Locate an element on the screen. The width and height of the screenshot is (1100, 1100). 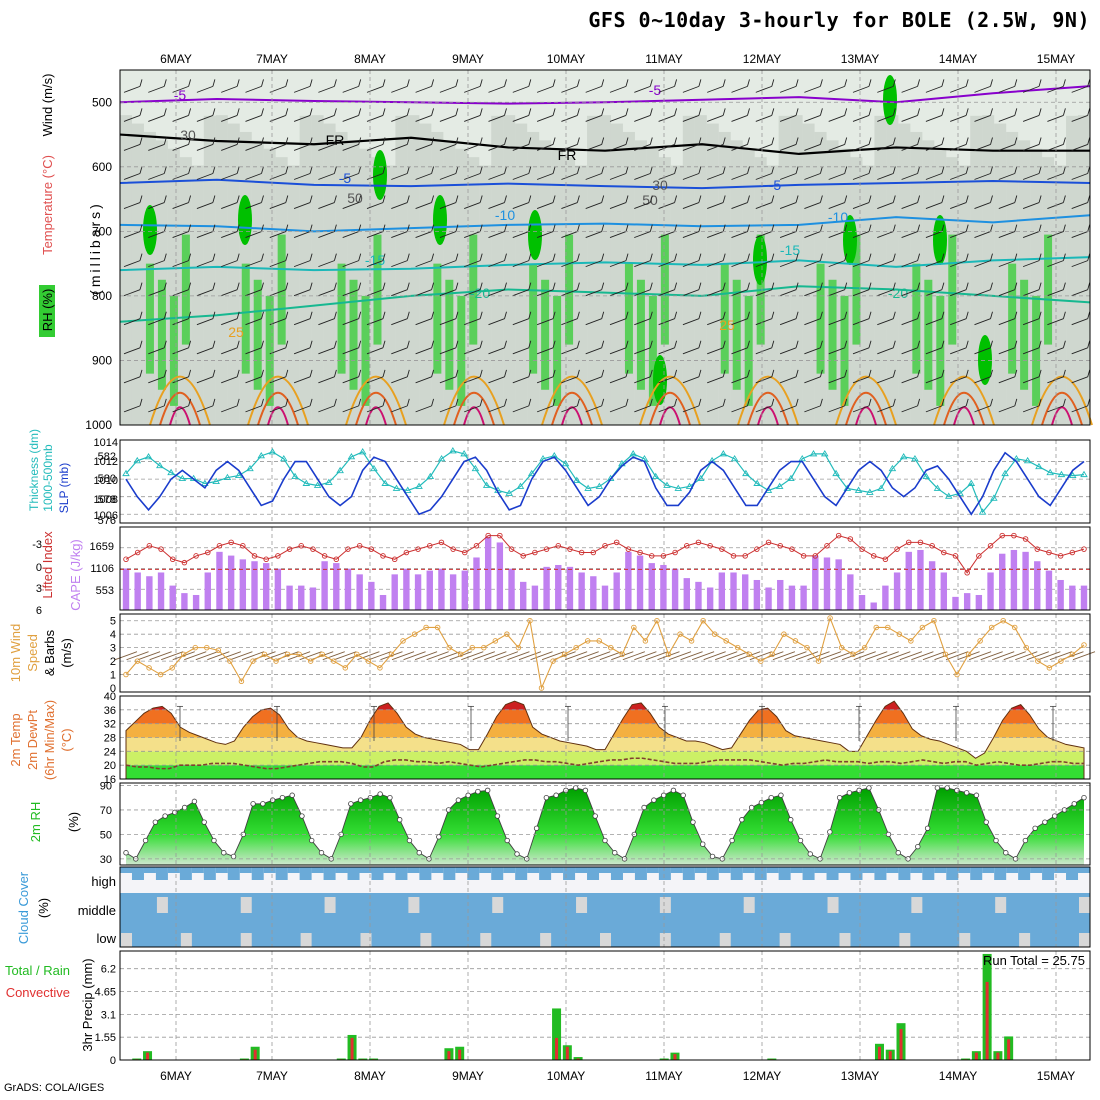
li-tick-label: -3 is located at coordinates (37, 545).